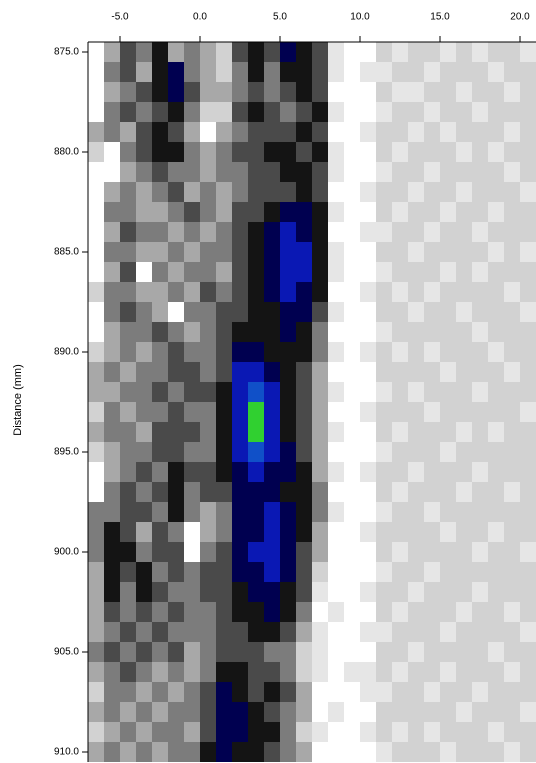 This screenshot has width=536, height=763. I want to click on x-tick-label: 0.0, so click(200, 17).